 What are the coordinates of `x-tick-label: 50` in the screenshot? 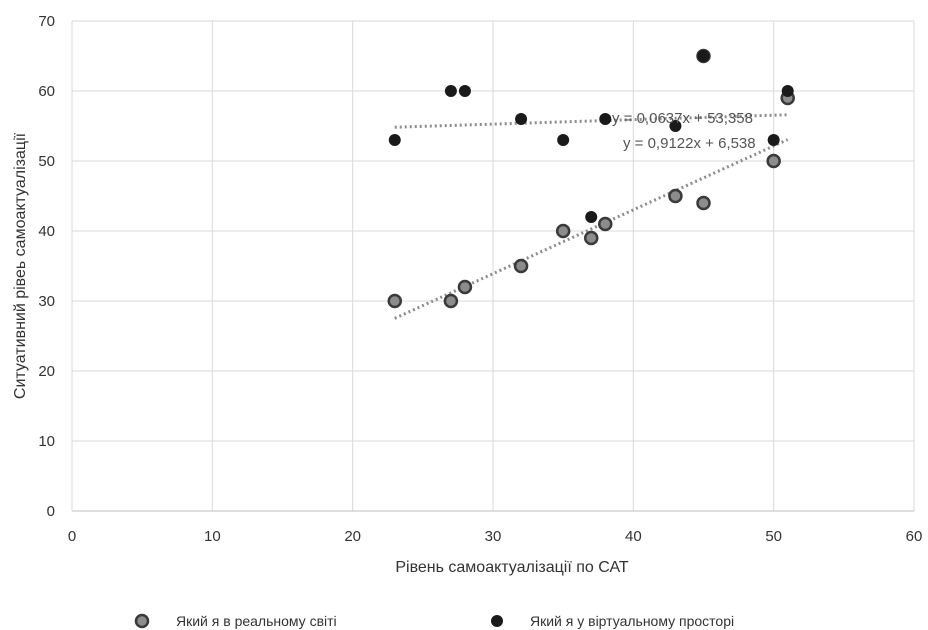 It's located at (773, 536).